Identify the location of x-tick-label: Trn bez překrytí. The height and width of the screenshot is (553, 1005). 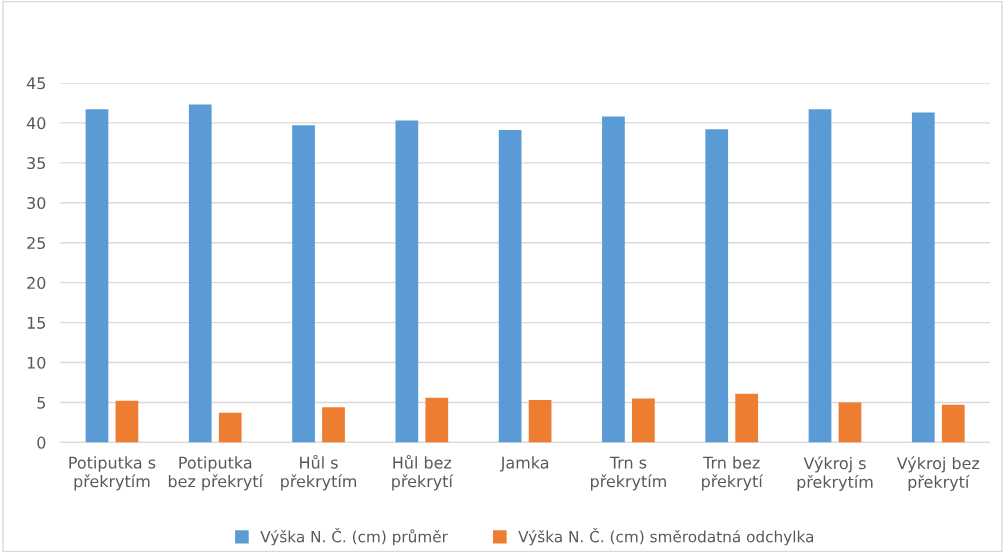
(733, 473).